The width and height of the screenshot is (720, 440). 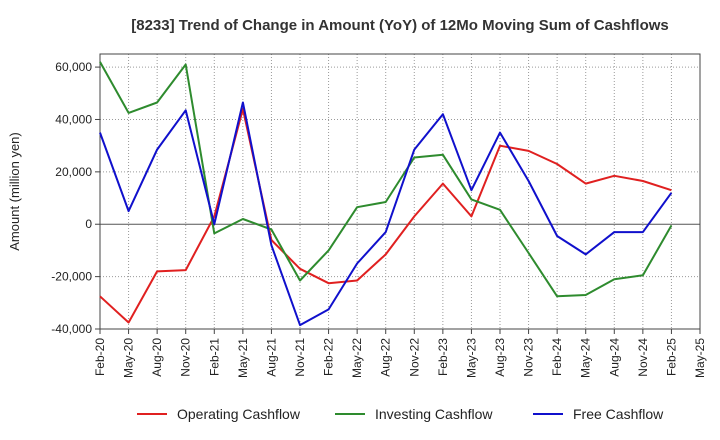 I want to click on y-axis-ticks: -40,000 -20,000 0 20,000 40,000 60,000, so click(x=75, y=198).